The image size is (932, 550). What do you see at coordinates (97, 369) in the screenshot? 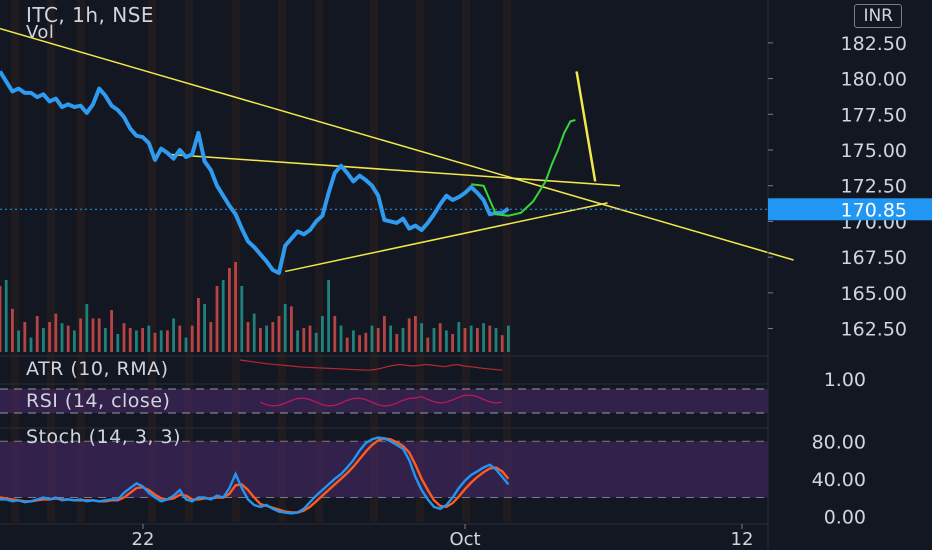
I see `atr-label: ATR (10, RMA)` at bounding box center [97, 369].